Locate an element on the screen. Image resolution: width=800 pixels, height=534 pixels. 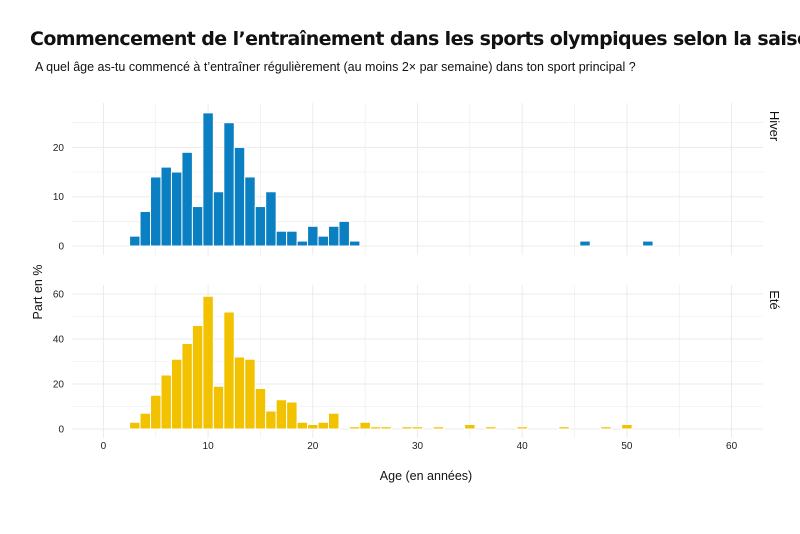
x-tick-label: 0 is located at coordinates (104, 446).